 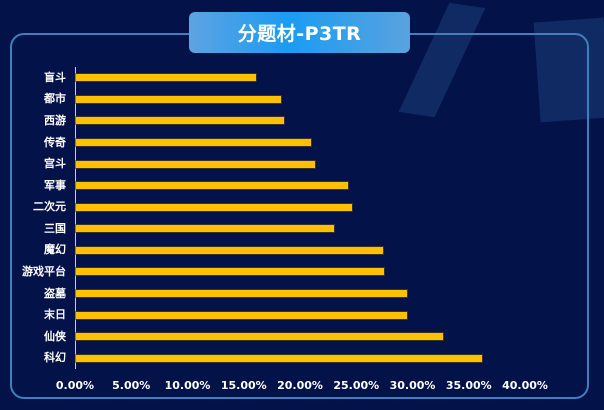 I want to click on x-tick-label: 40.00%, so click(x=525, y=385).